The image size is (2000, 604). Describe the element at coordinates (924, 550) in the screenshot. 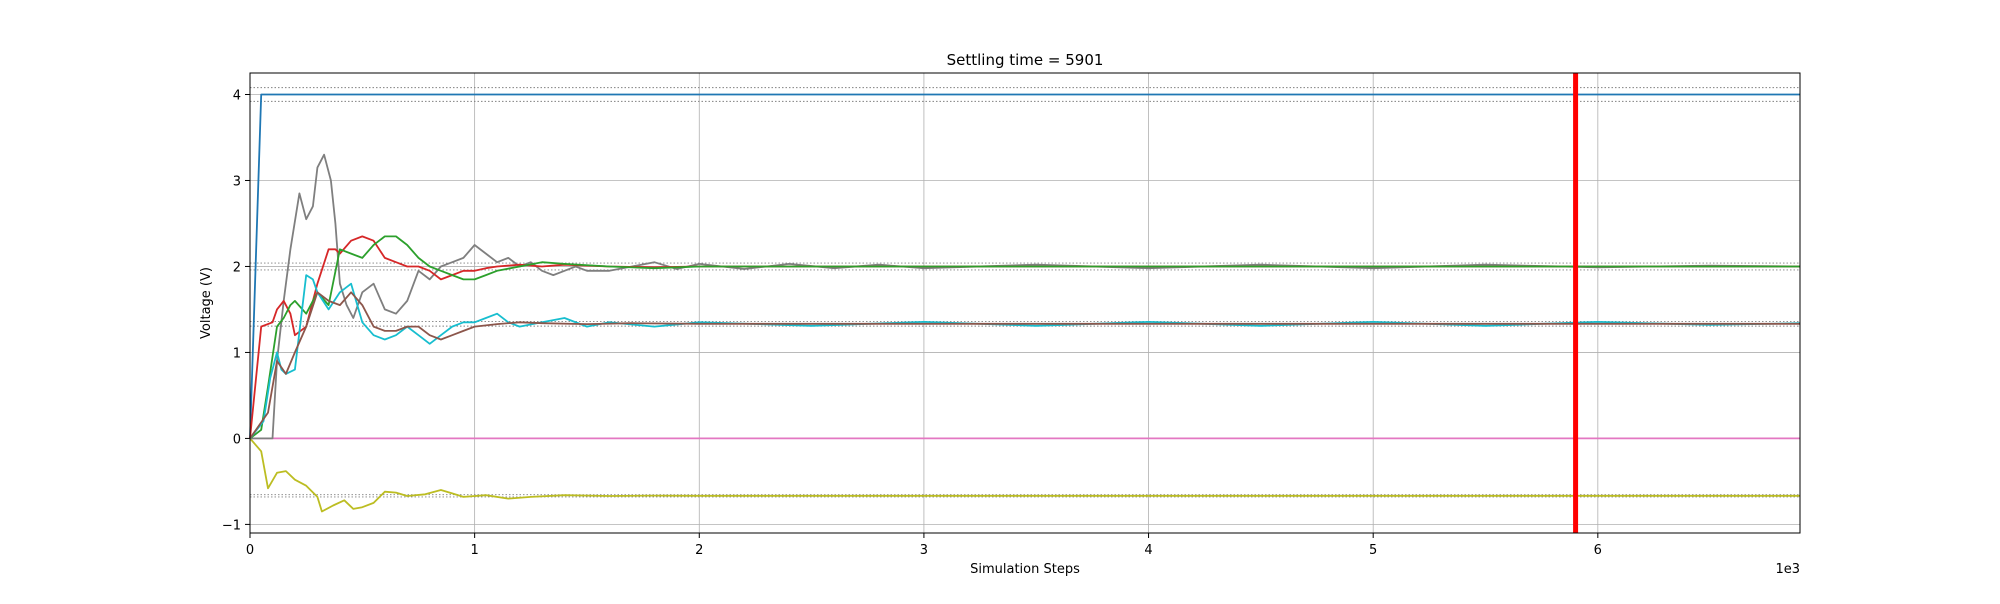

I see `x-tick-label: 3` at that location.